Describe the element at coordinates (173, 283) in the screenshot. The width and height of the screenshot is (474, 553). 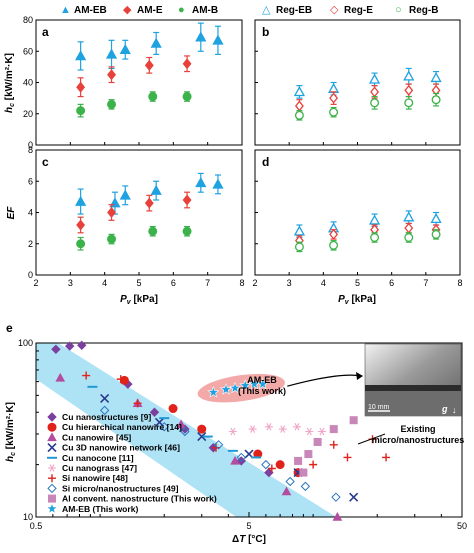
I see `panel-c-xtick-label: 6` at that location.